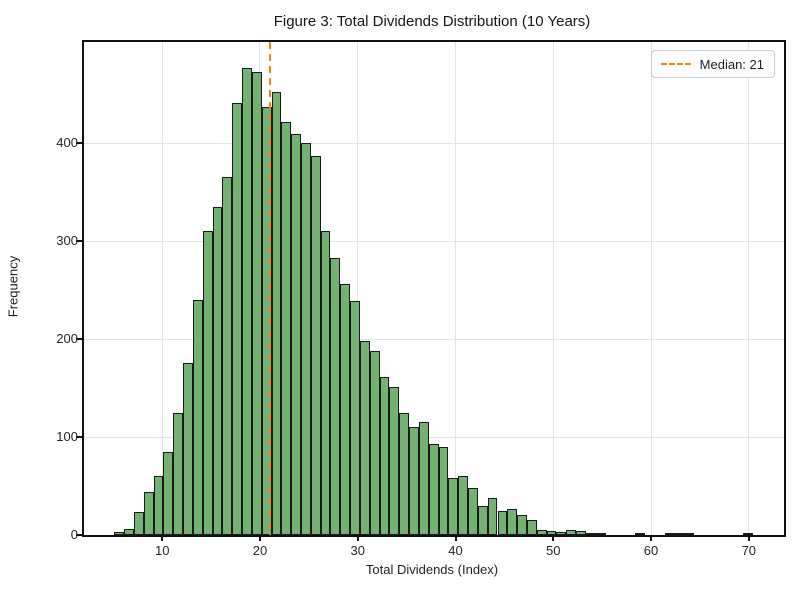 The height and width of the screenshot is (600, 800). What do you see at coordinates (67, 142) in the screenshot?
I see `y-tick-label: 400` at bounding box center [67, 142].